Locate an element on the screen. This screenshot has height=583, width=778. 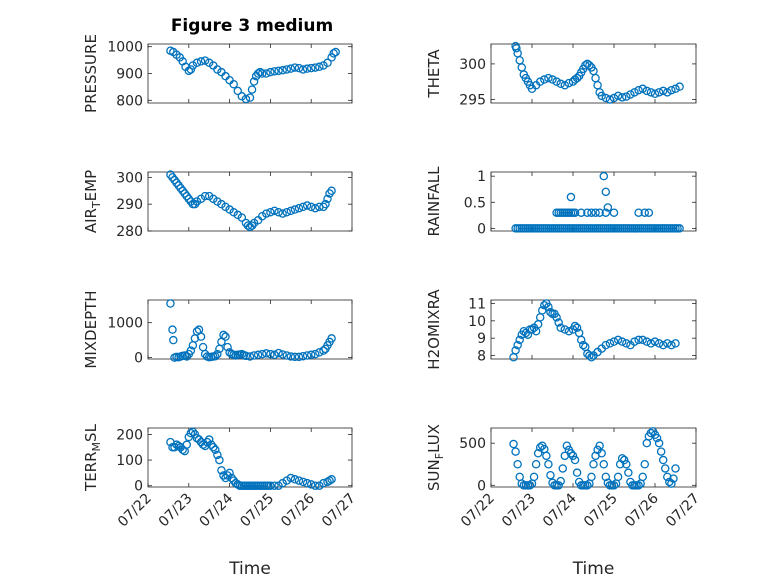
y-tick-label: 280 is located at coordinates (129, 232).